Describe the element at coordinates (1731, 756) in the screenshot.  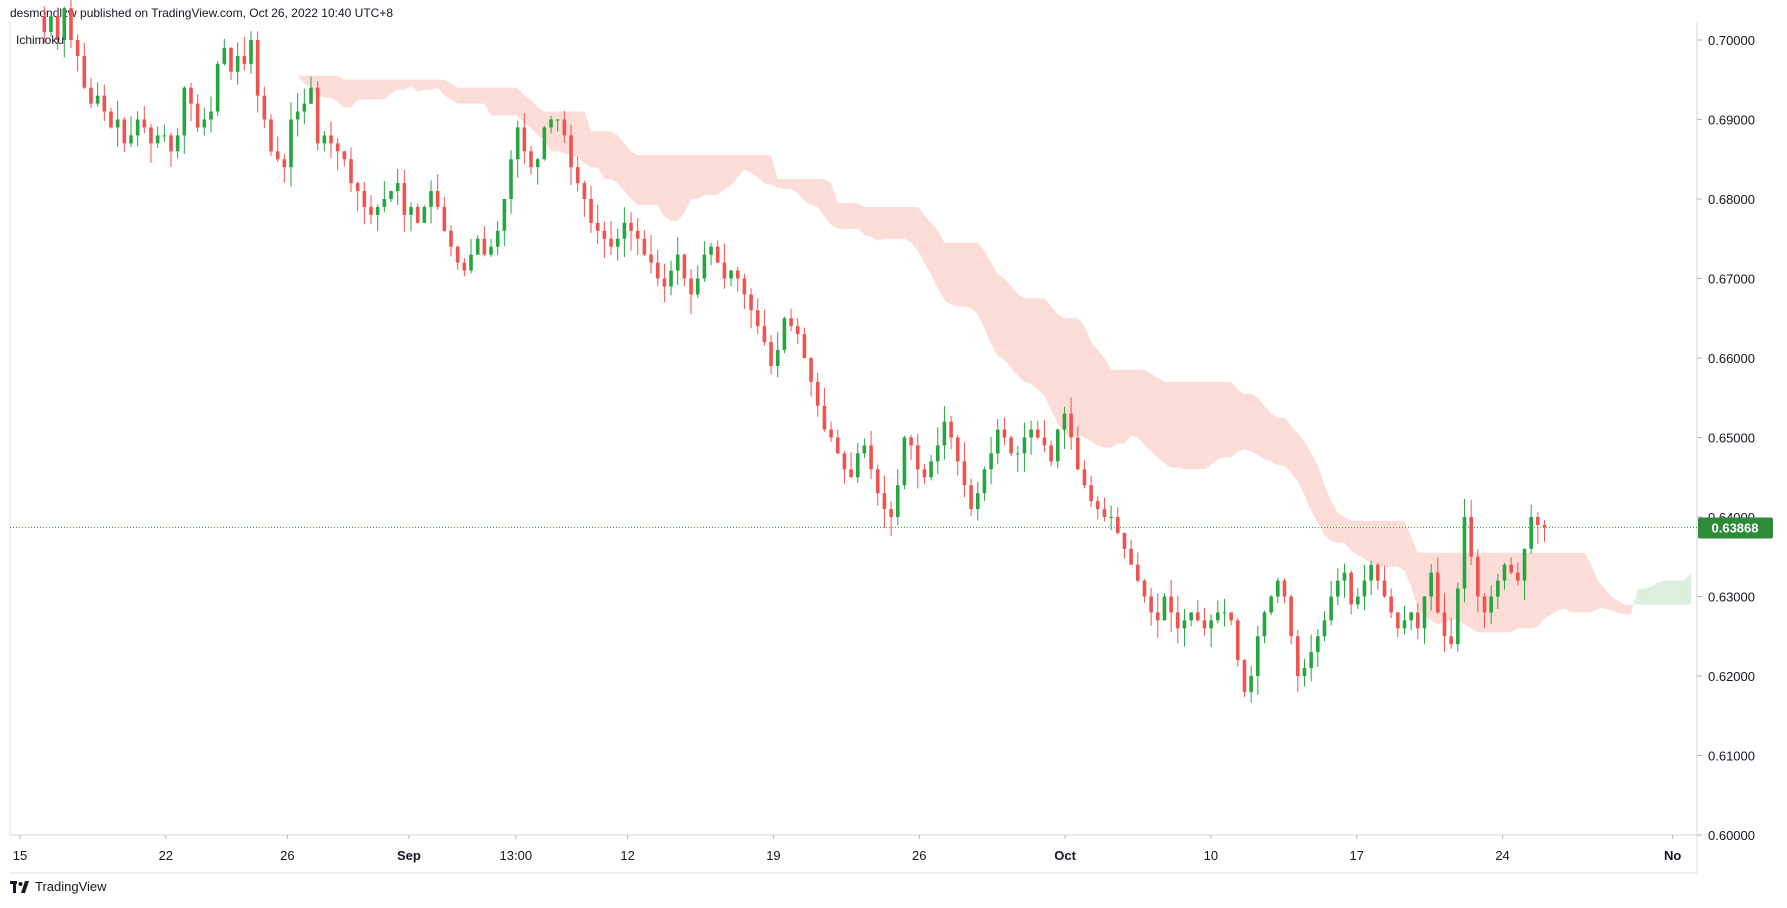
I see `y-tick-label: 0.61000` at that location.